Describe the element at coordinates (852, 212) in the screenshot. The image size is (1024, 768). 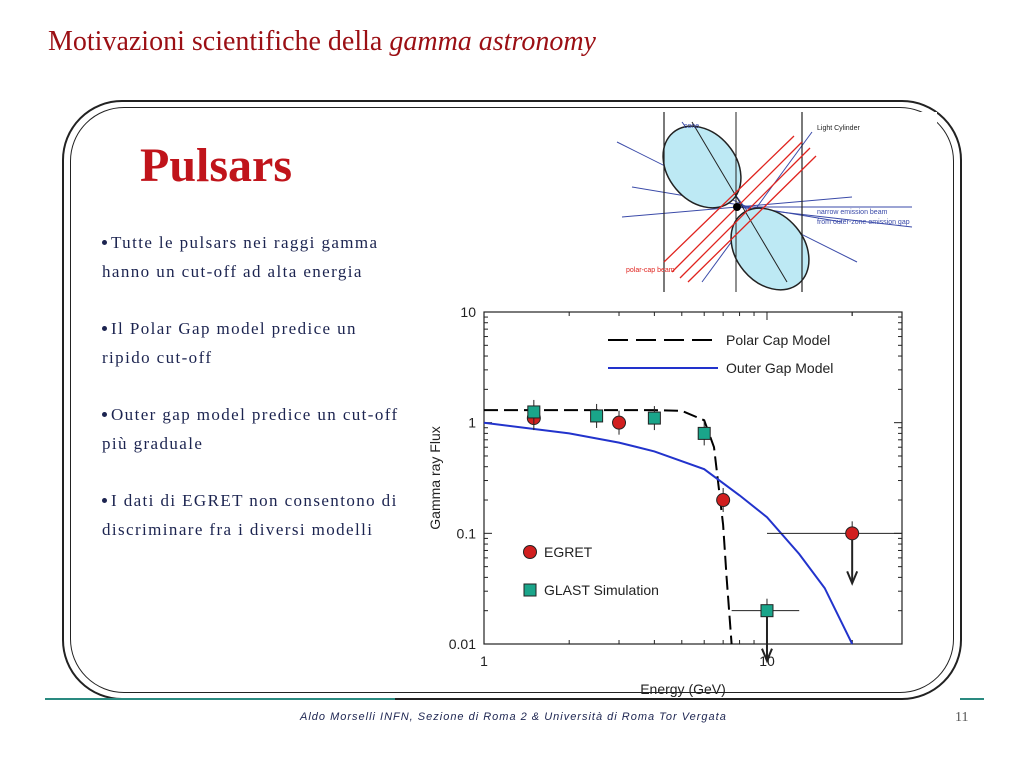
I see `emission-beam-label: narrow emission beam` at that location.